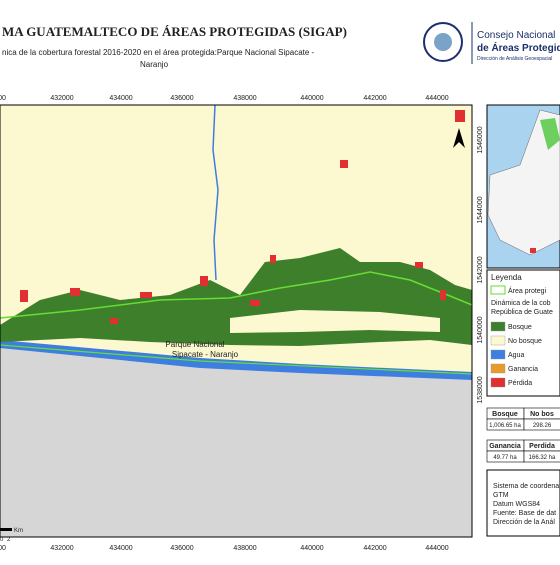  I want to click on y-label: 1542000, so click(480, 269).